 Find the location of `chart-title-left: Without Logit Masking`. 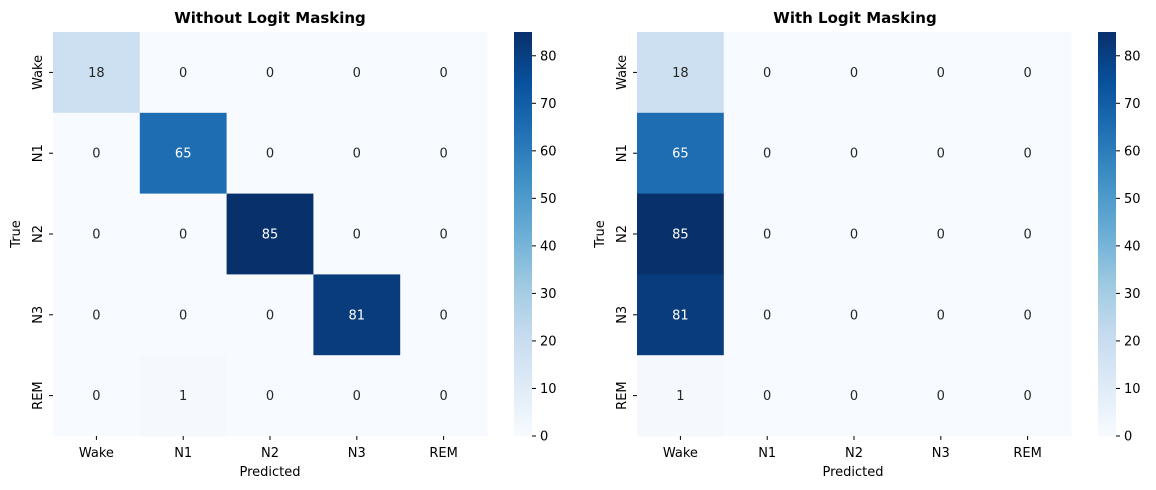

chart-title-left: Without Logit Masking is located at coordinates (270, 18).